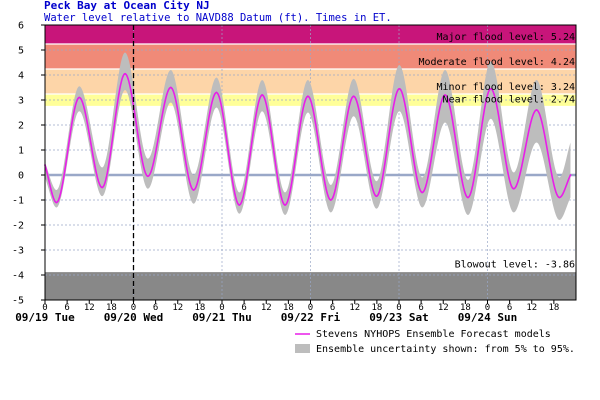 The image size is (600, 400). I want to click on x-hour-label-54: 6, so click(243, 308).